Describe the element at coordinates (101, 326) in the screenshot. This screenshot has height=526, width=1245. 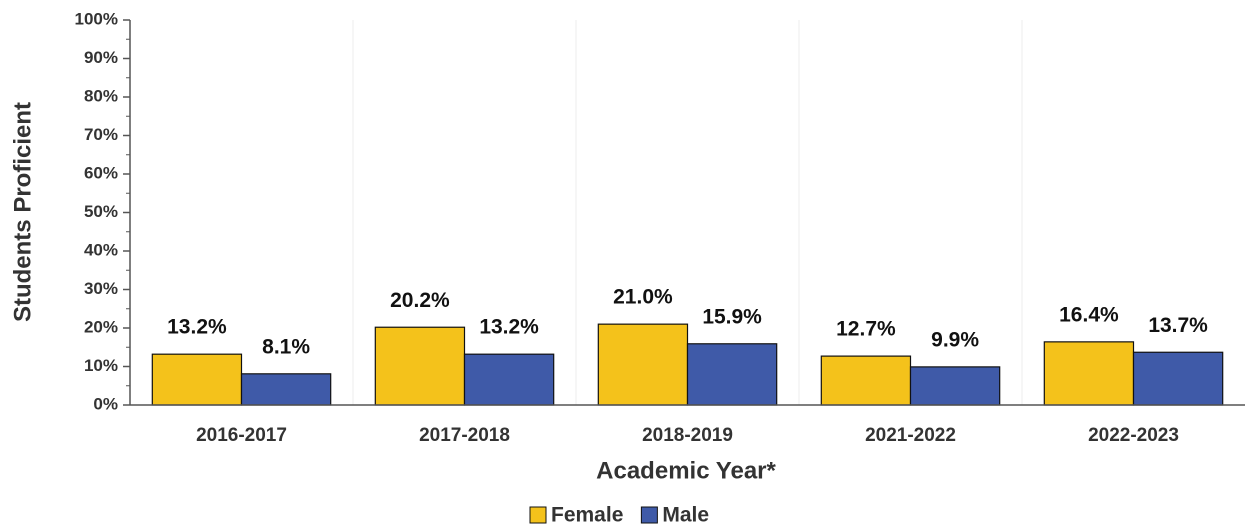
I see `y-tick-label: 20%` at that location.